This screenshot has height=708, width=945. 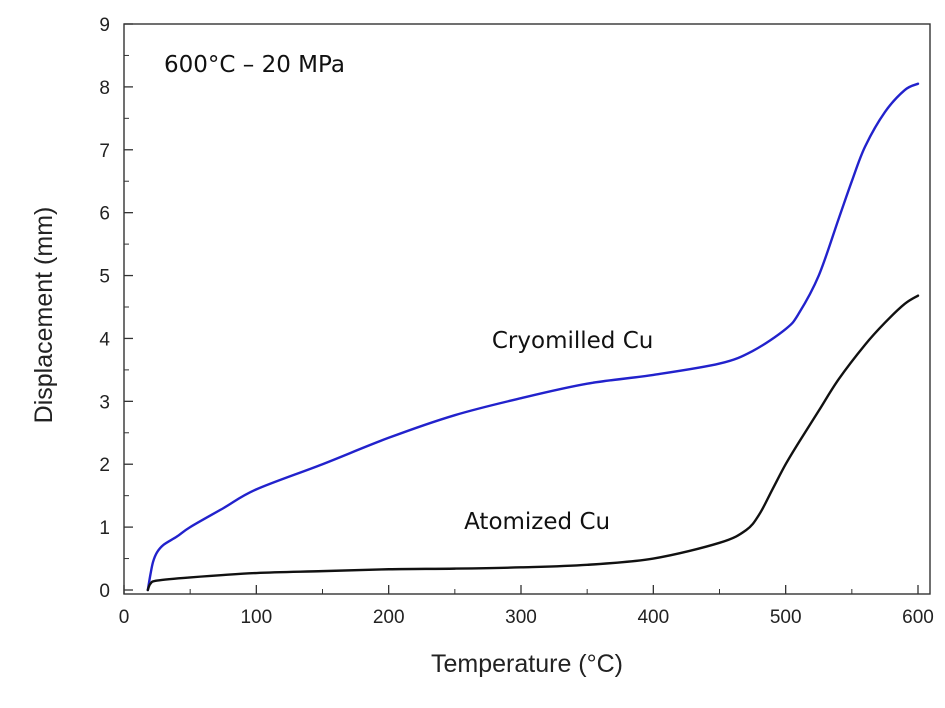 What do you see at coordinates (104, 277) in the screenshot?
I see `y-tick-label: 5` at bounding box center [104, 277].